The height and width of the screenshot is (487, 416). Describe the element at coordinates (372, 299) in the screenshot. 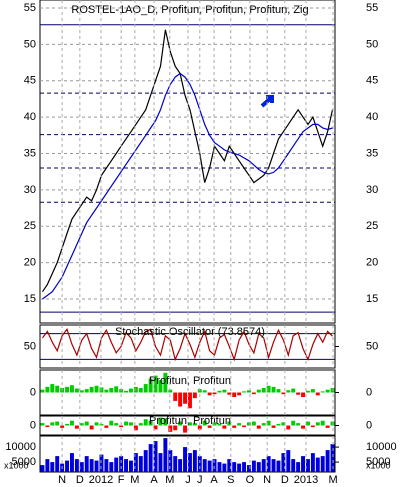

I see `y-tick-label: 15` at that location.